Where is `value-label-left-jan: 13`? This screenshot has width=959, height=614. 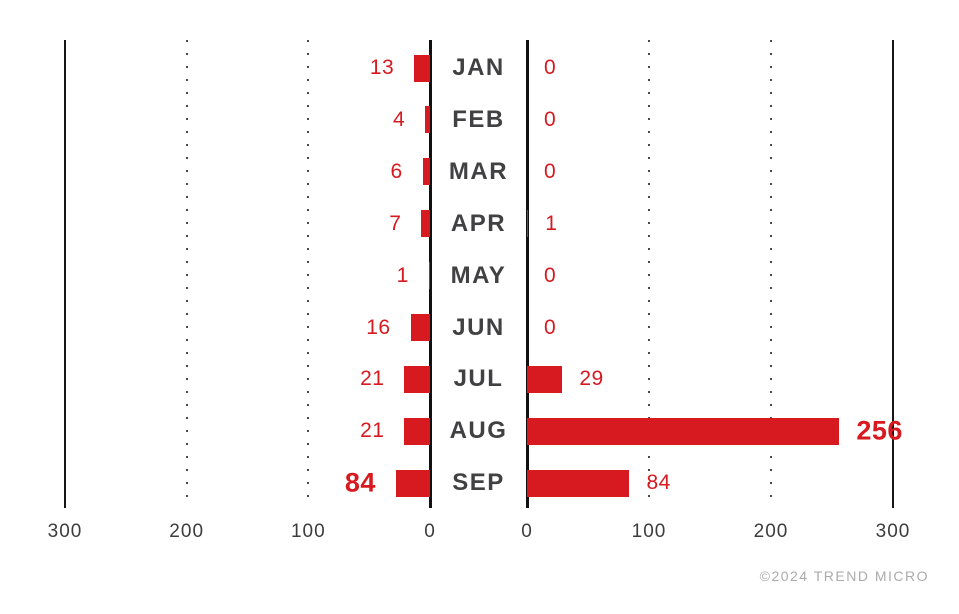
value-label-left-jan: 13 is located at coordinates (382, 67).